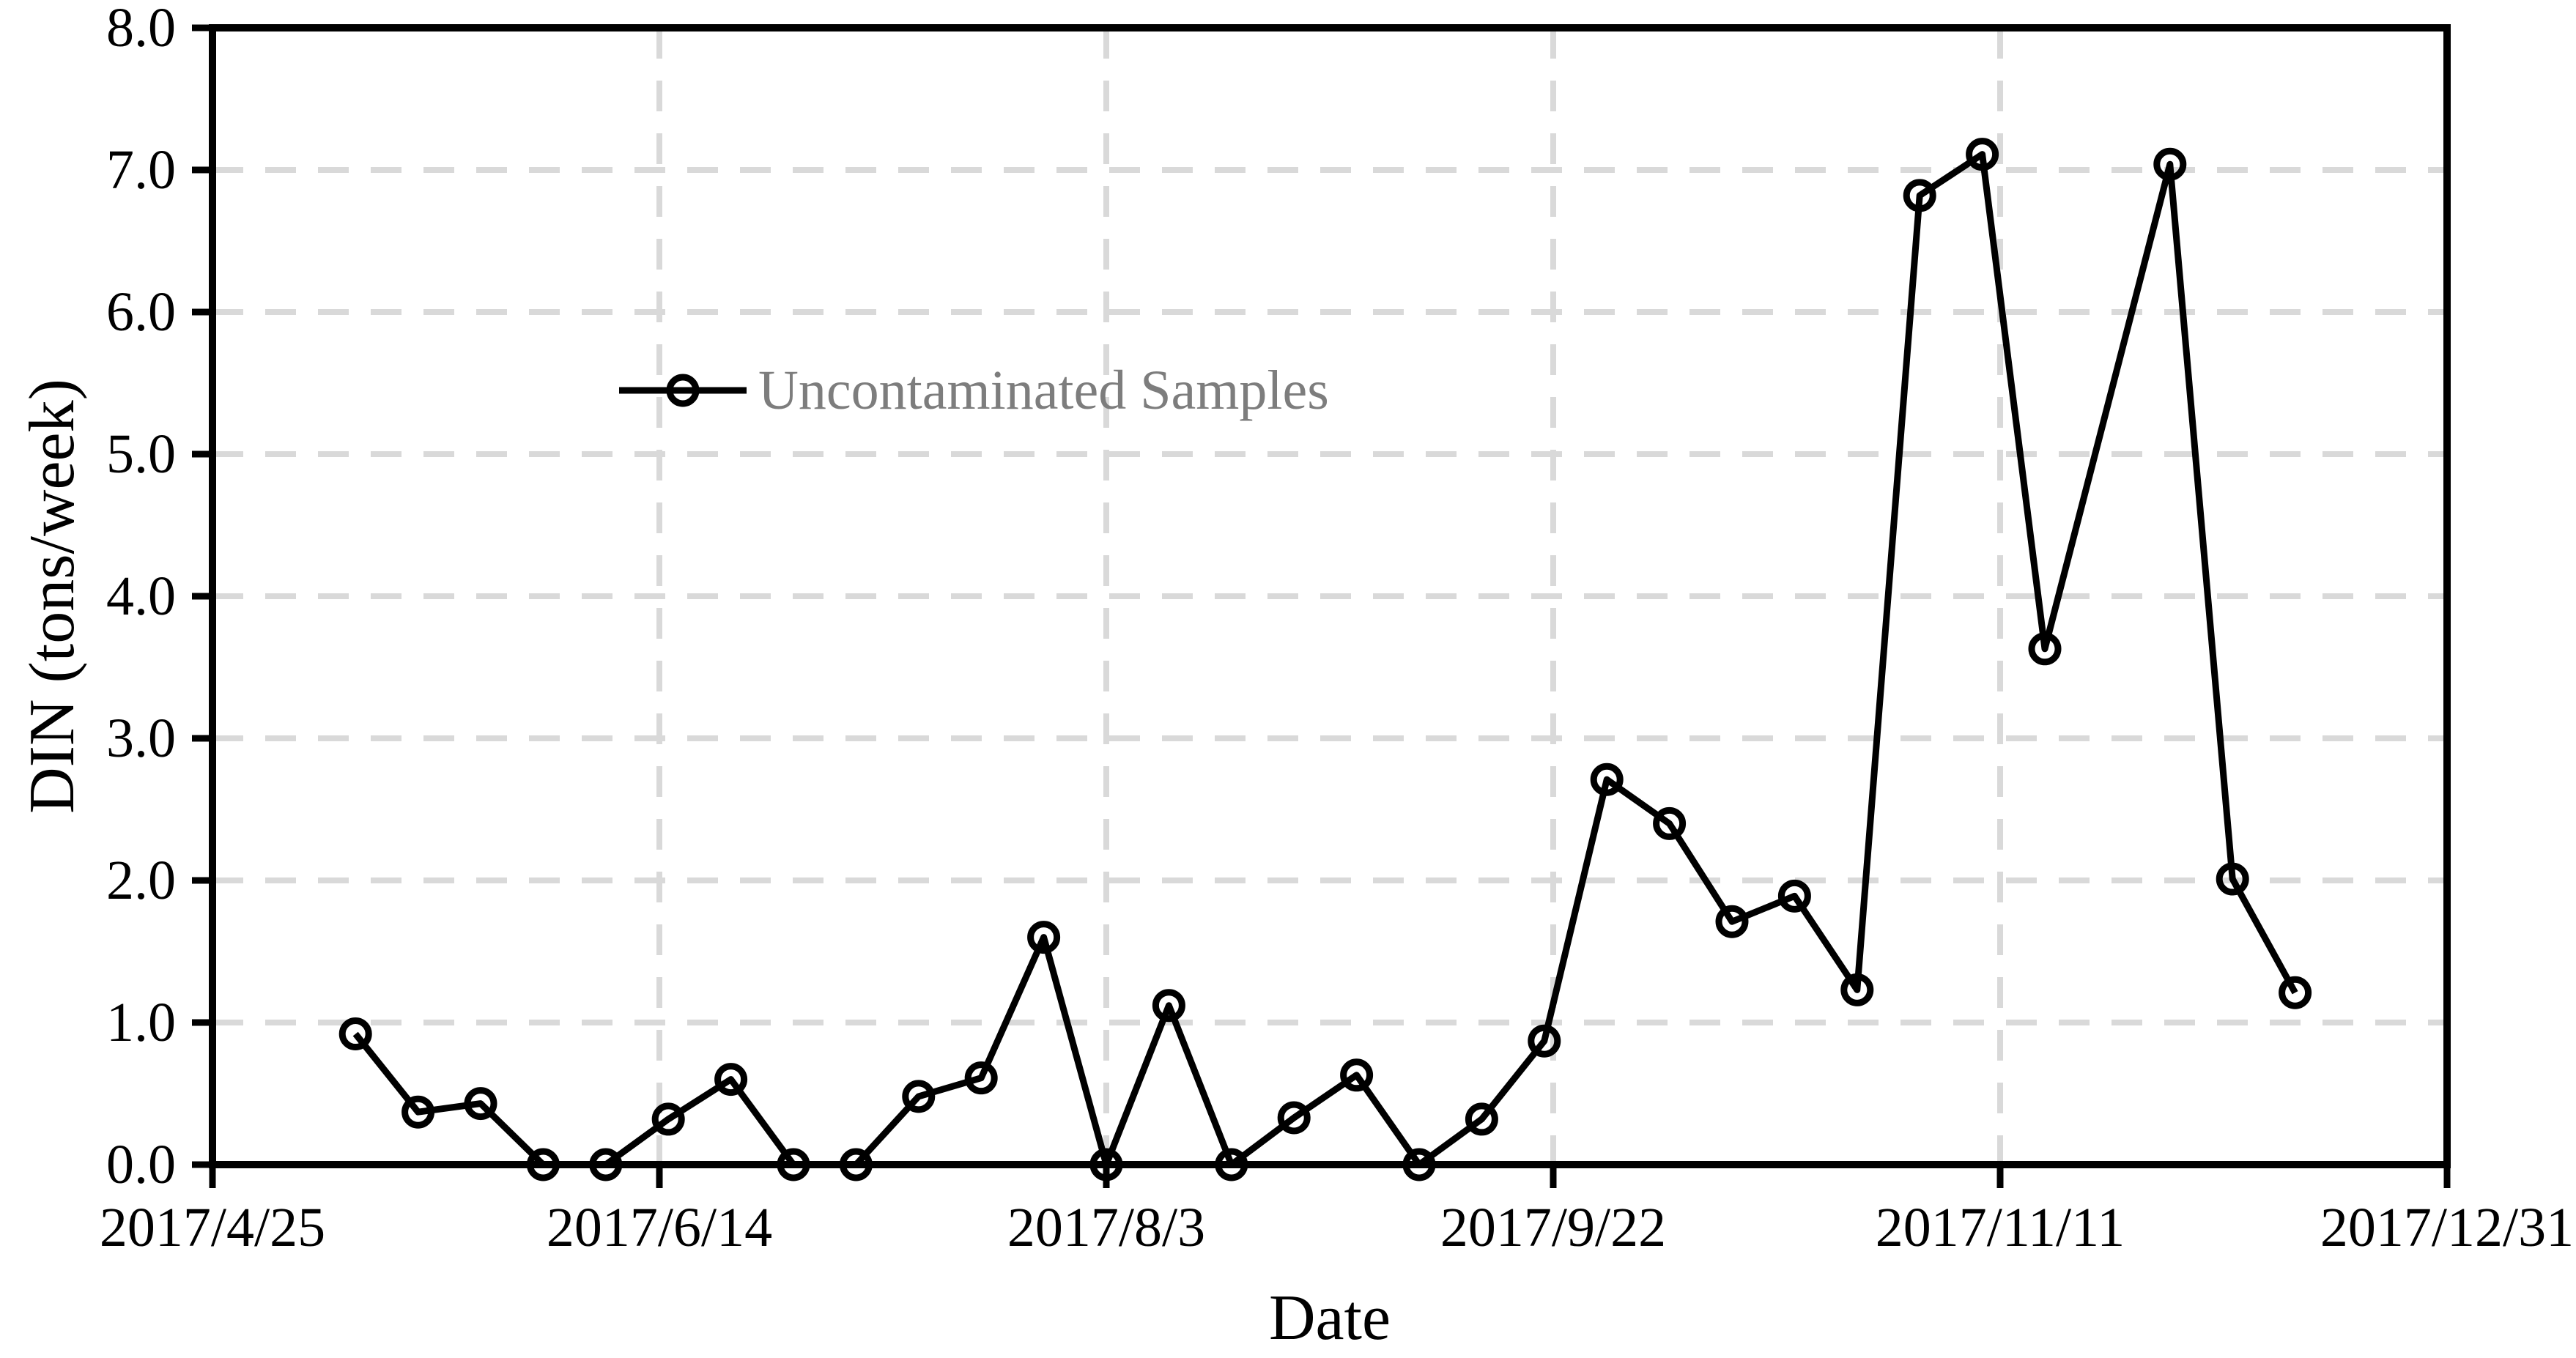 The image size is (2576, 1358). Describe the element at coordinates (1329, 1318) in the screenshot. I see `x-axis-title: Date` at that location.